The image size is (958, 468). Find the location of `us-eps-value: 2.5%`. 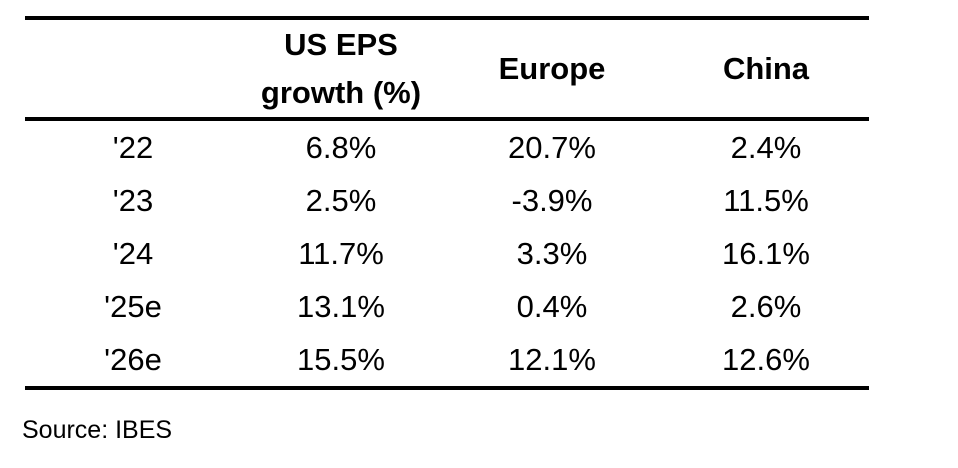

us-eps-value: 2.5% is located at coordinates (341, 200).